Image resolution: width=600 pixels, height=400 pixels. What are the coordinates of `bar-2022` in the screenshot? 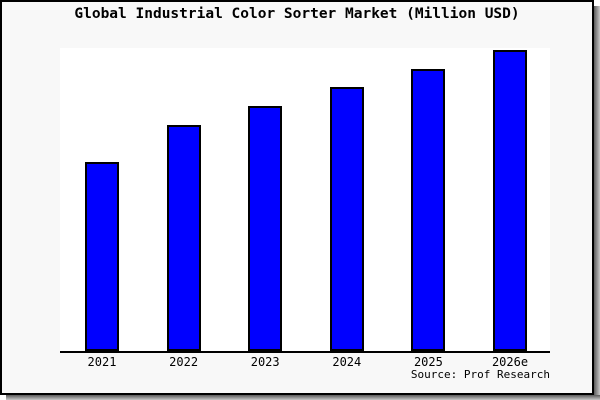 It's located at (183, 238).